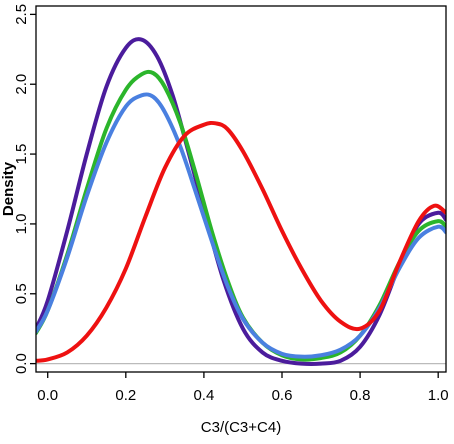  Describe the element at coordinates (243, 388) in the screenshot. I see `x-axis: 0.0 0.2 0.4 0.6 0.8 1.0` at that location.